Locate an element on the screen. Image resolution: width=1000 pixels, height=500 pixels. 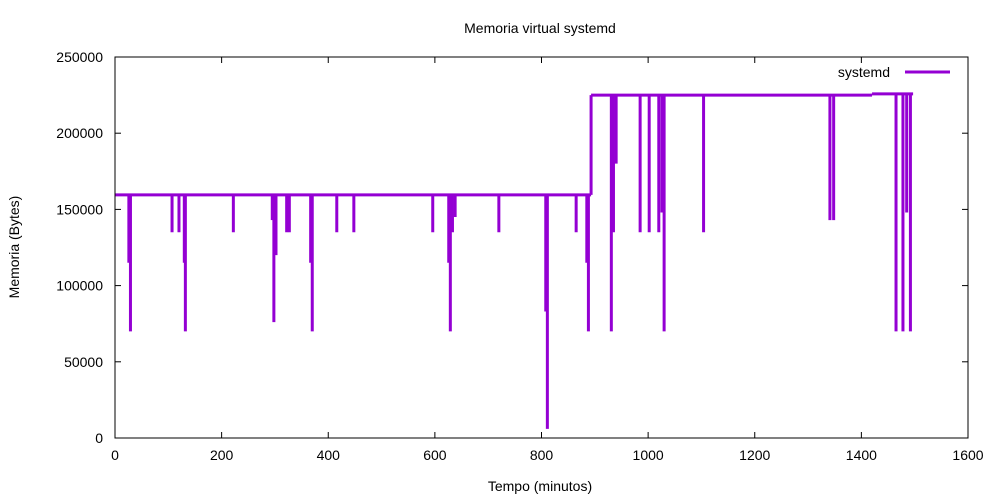
x-axis-label: Tempo (minutos) is located at coordinates (540, 486).